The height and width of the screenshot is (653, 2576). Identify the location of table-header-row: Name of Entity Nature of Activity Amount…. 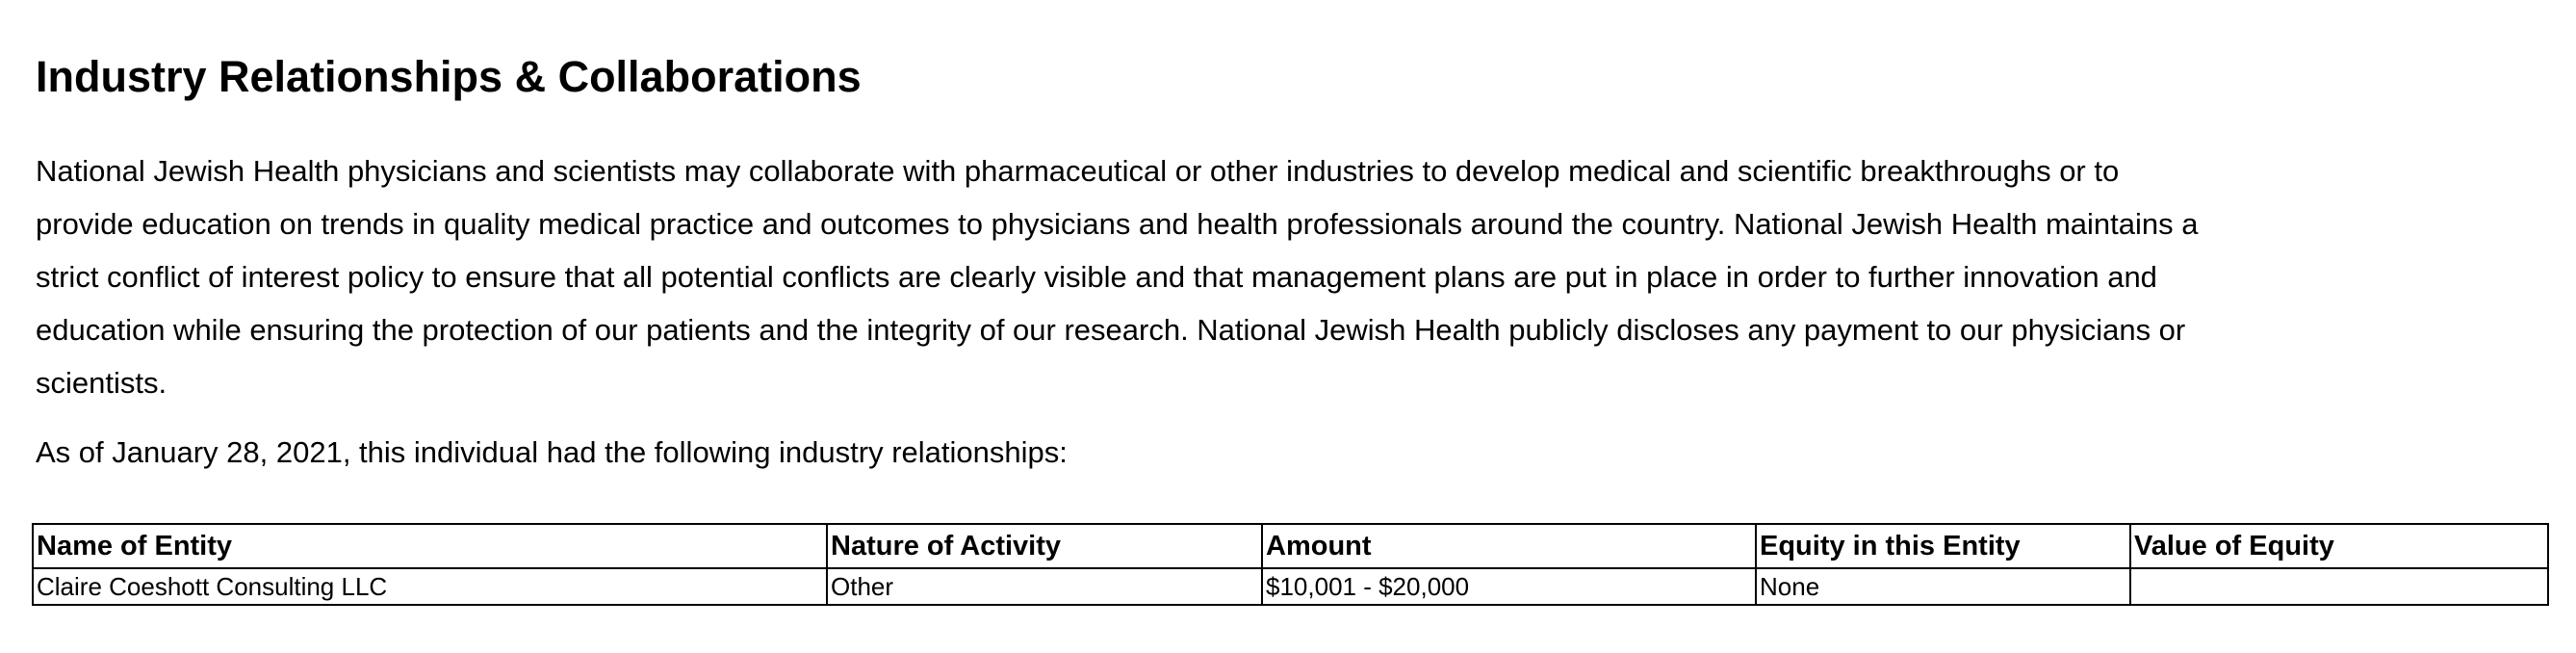
(1291, 546).